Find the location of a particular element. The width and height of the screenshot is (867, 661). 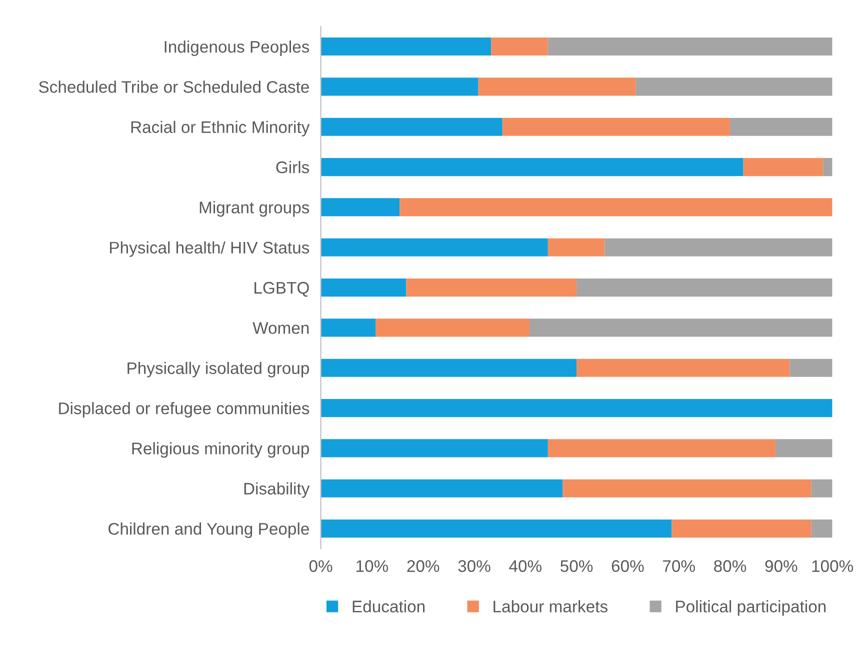

x-tick-label: 70% is located at coordinates (679, 566).